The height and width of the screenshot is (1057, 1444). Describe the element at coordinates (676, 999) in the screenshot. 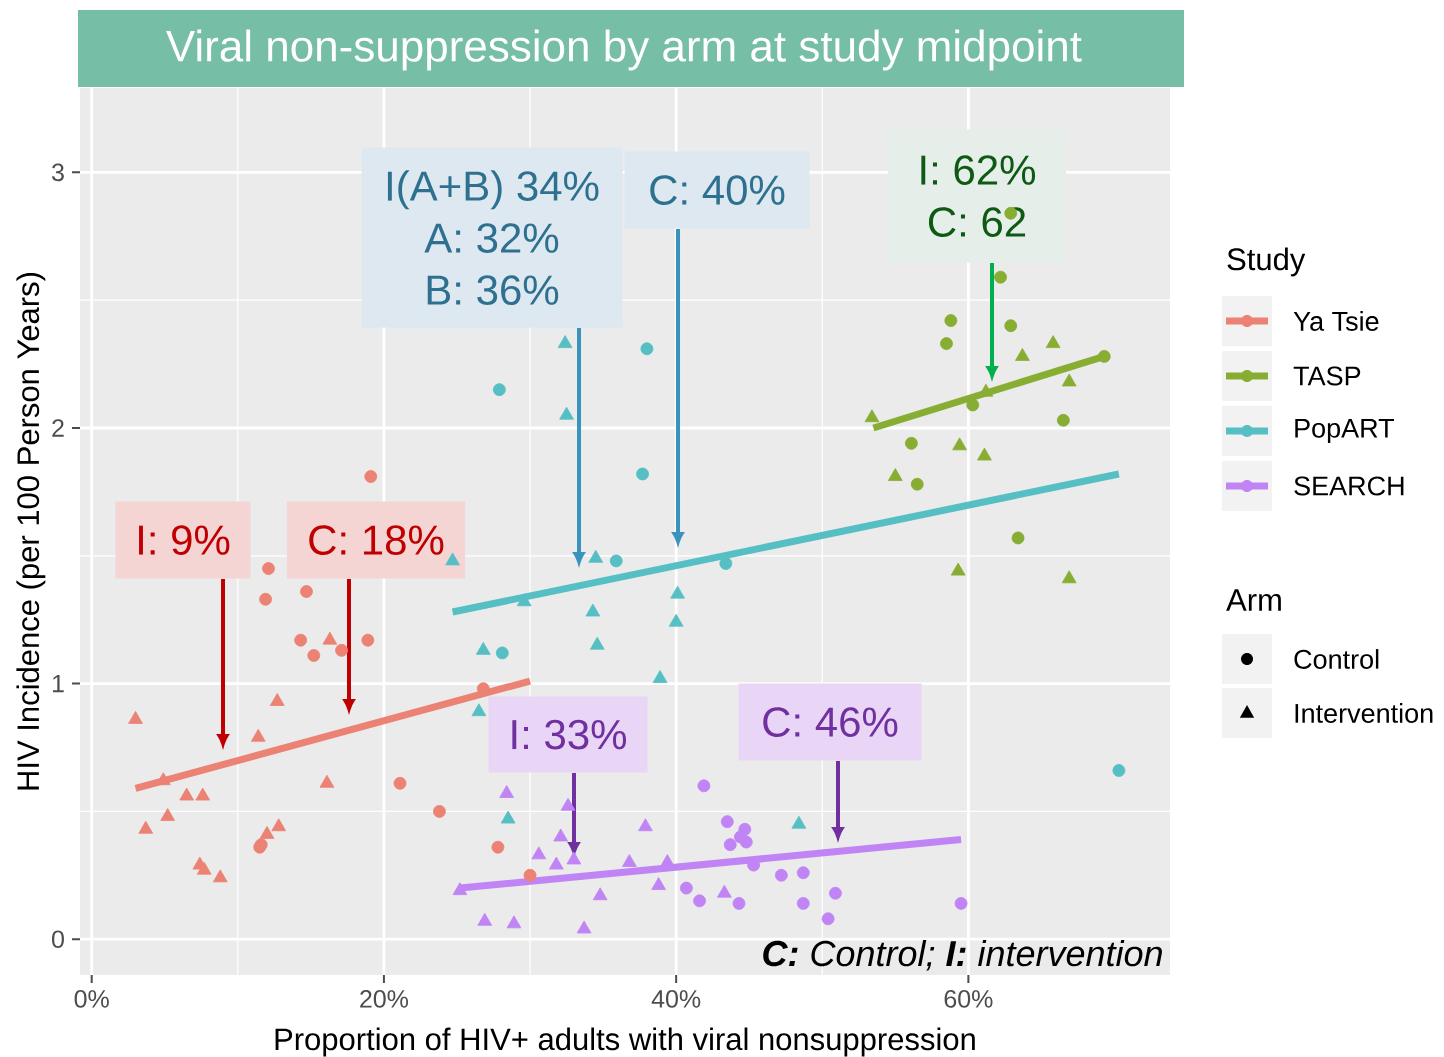

I see `x-tick-label: 40%` at that location.